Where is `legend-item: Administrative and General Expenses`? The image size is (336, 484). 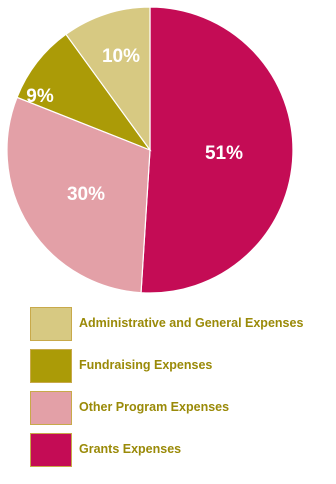 legend-item: Administrative and General Expenses is located at coordinates (183, 324).